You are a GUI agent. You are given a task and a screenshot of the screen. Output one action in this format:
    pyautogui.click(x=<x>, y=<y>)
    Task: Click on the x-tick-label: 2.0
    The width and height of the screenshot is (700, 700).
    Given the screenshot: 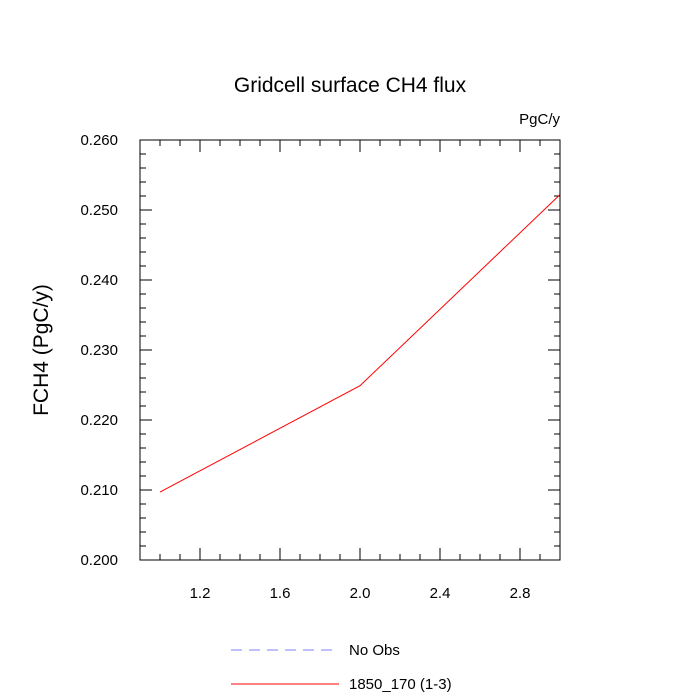 What is the action you would take?
    pyautogui.click(x=360, y=593)
    